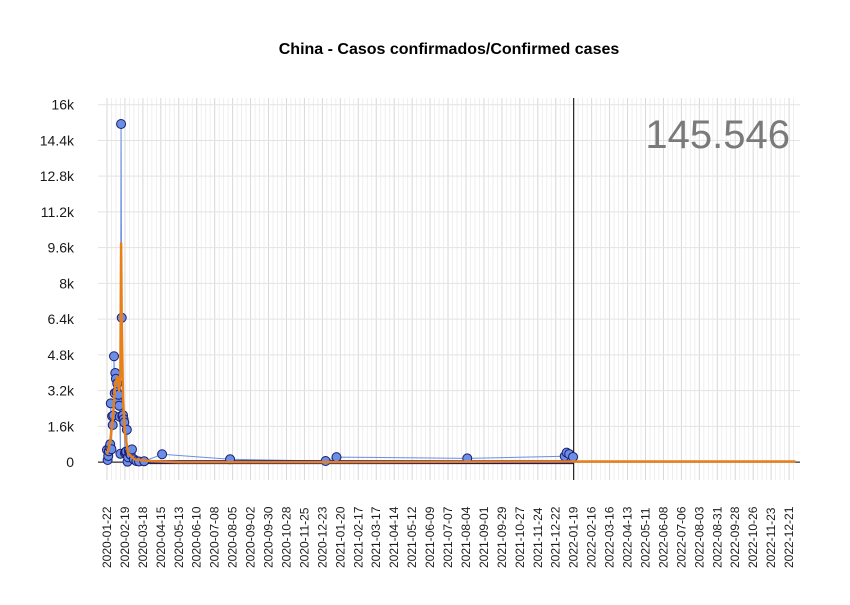 This screenshot has height=605, width=850. What do you see at coordinates (789, 537) in the screenshot?
I see `x-tick-label: 2022-12-21` at bounding box center [789, 537].